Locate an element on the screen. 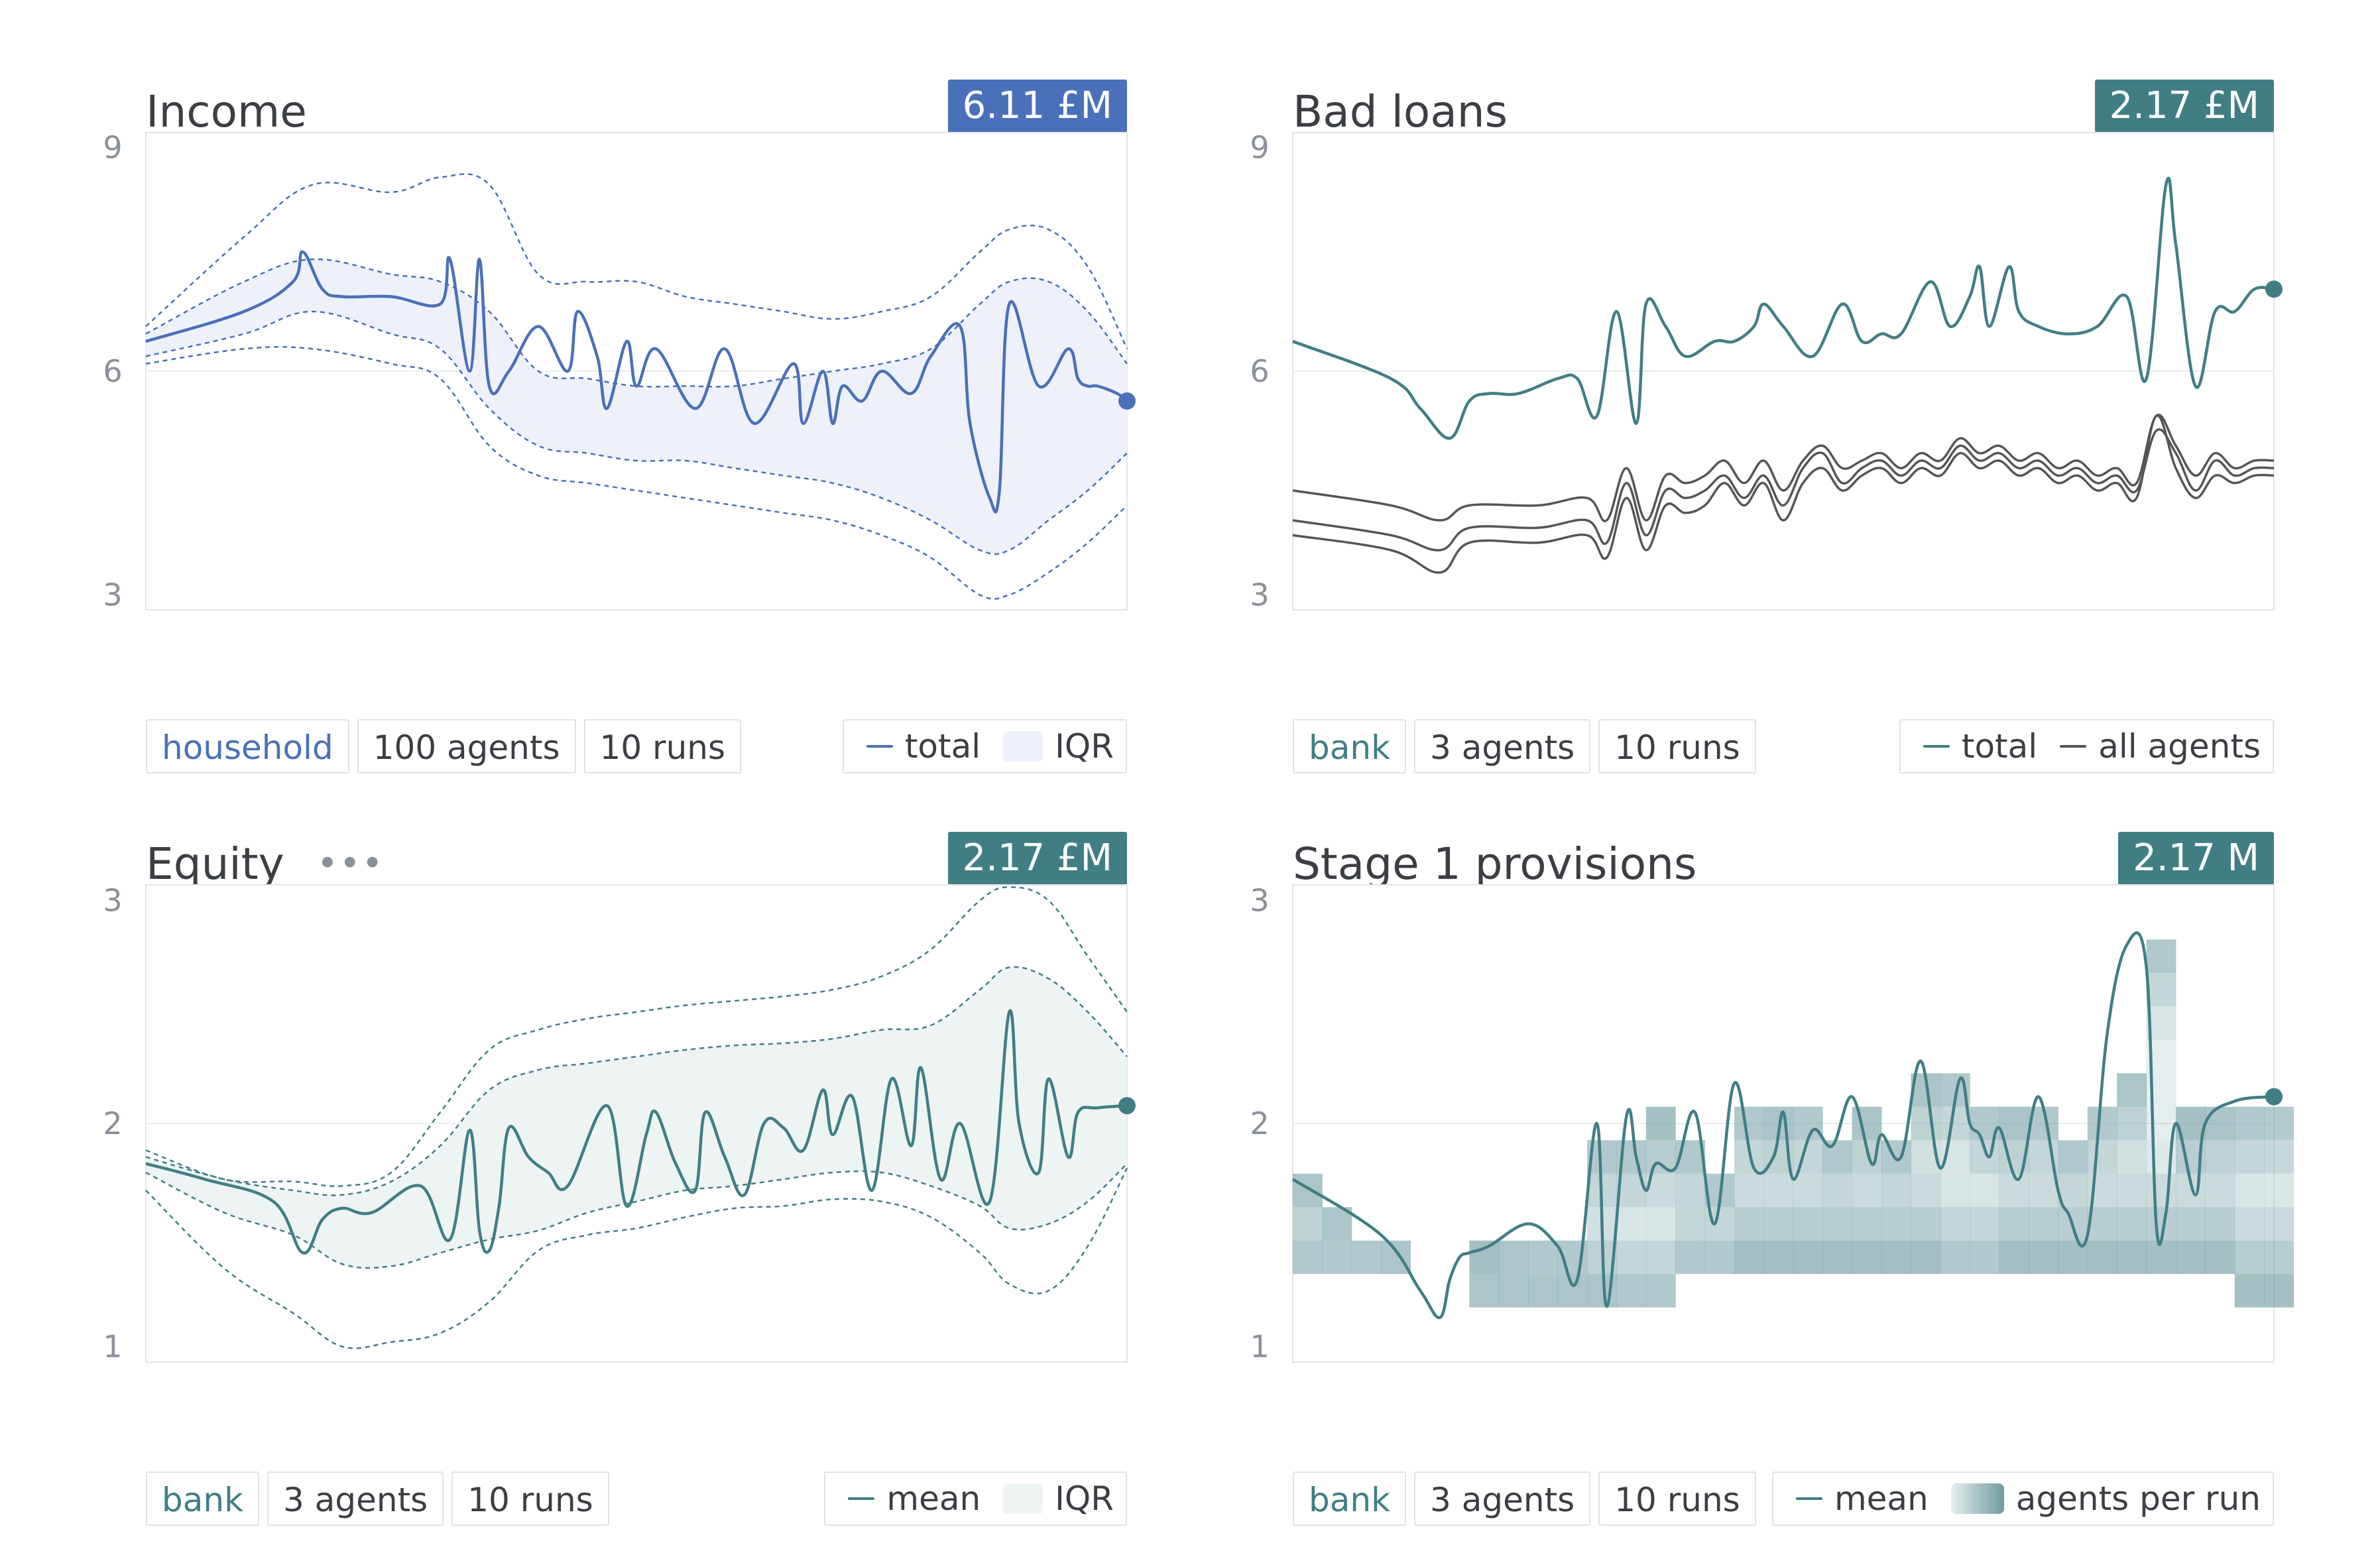 The width and height of the screenshot is (2380, 1551). agents-count-tag: 100 agents is located at coordinates (466, 746).